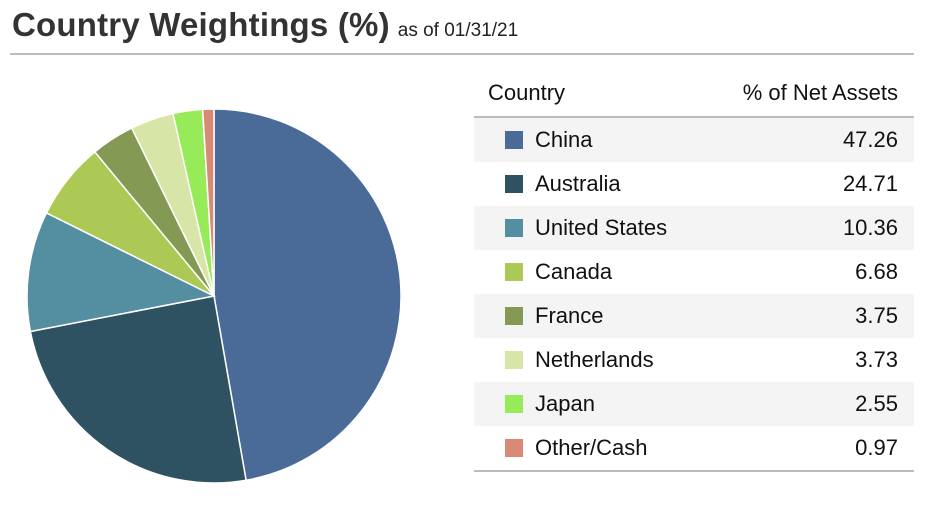  Describe the element at coordinates (578, 183) in the screenshot. I see `country-name: Australia` at that location.